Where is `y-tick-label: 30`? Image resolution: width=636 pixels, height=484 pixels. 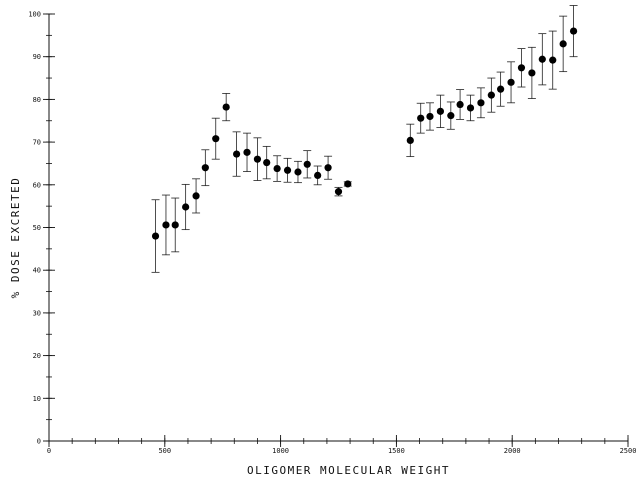 y-tick-label: 30 is located at coordinates (37, 313).